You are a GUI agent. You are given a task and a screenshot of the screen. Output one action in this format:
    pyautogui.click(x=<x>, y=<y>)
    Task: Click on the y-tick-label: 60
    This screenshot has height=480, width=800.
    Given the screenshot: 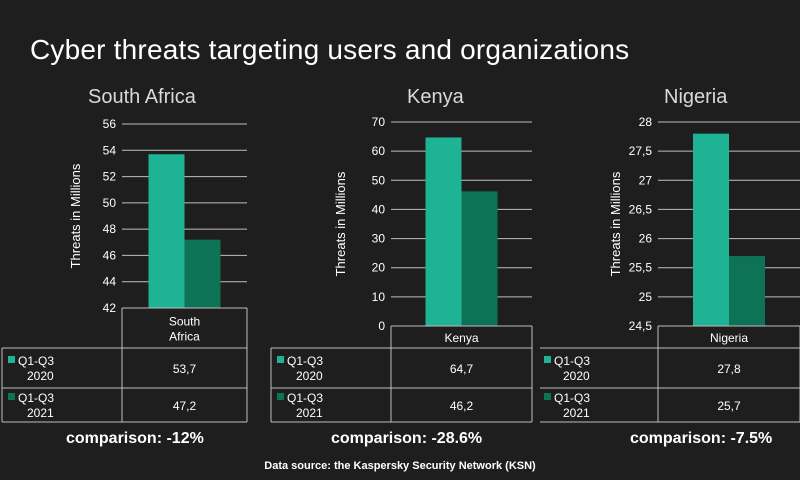 What is the action you would take?
    pyautogui.click(x=379, y=151)
    